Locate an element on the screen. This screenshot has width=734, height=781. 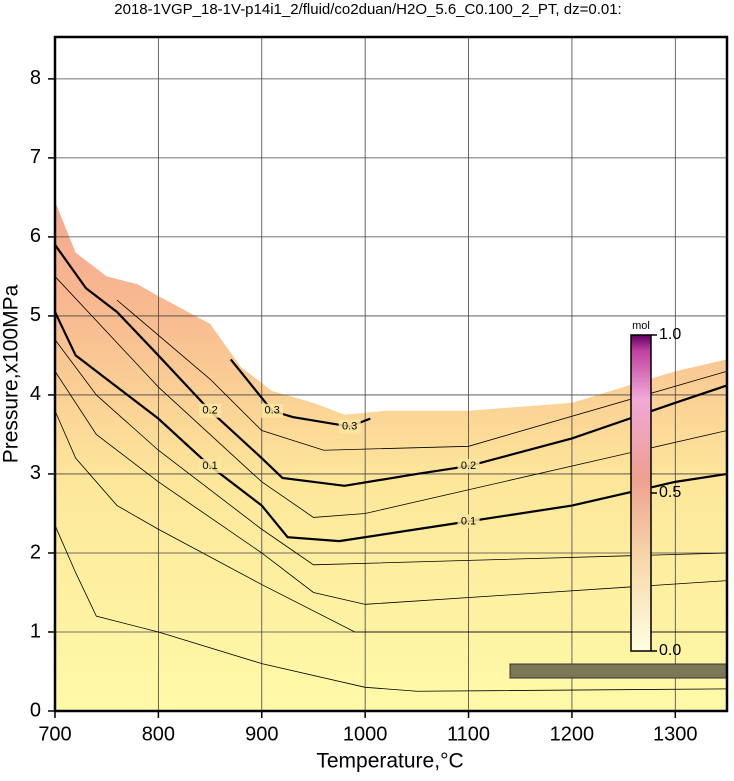
colorbar-label: mol is located at coordinates (641, 326).